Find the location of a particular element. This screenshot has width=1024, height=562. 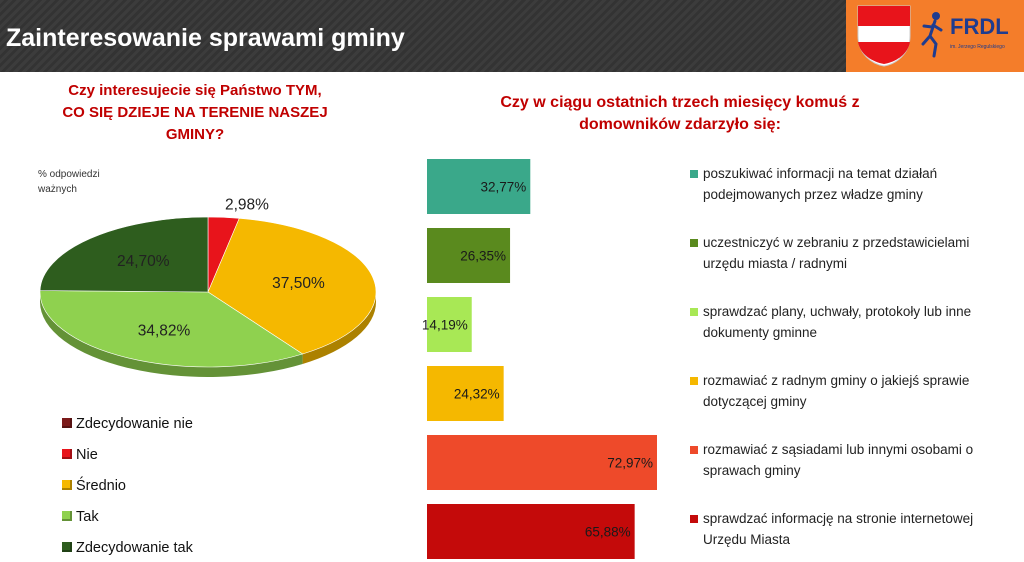

percent-note-line: % odpowiedzi is located at coordinates (69, 174).